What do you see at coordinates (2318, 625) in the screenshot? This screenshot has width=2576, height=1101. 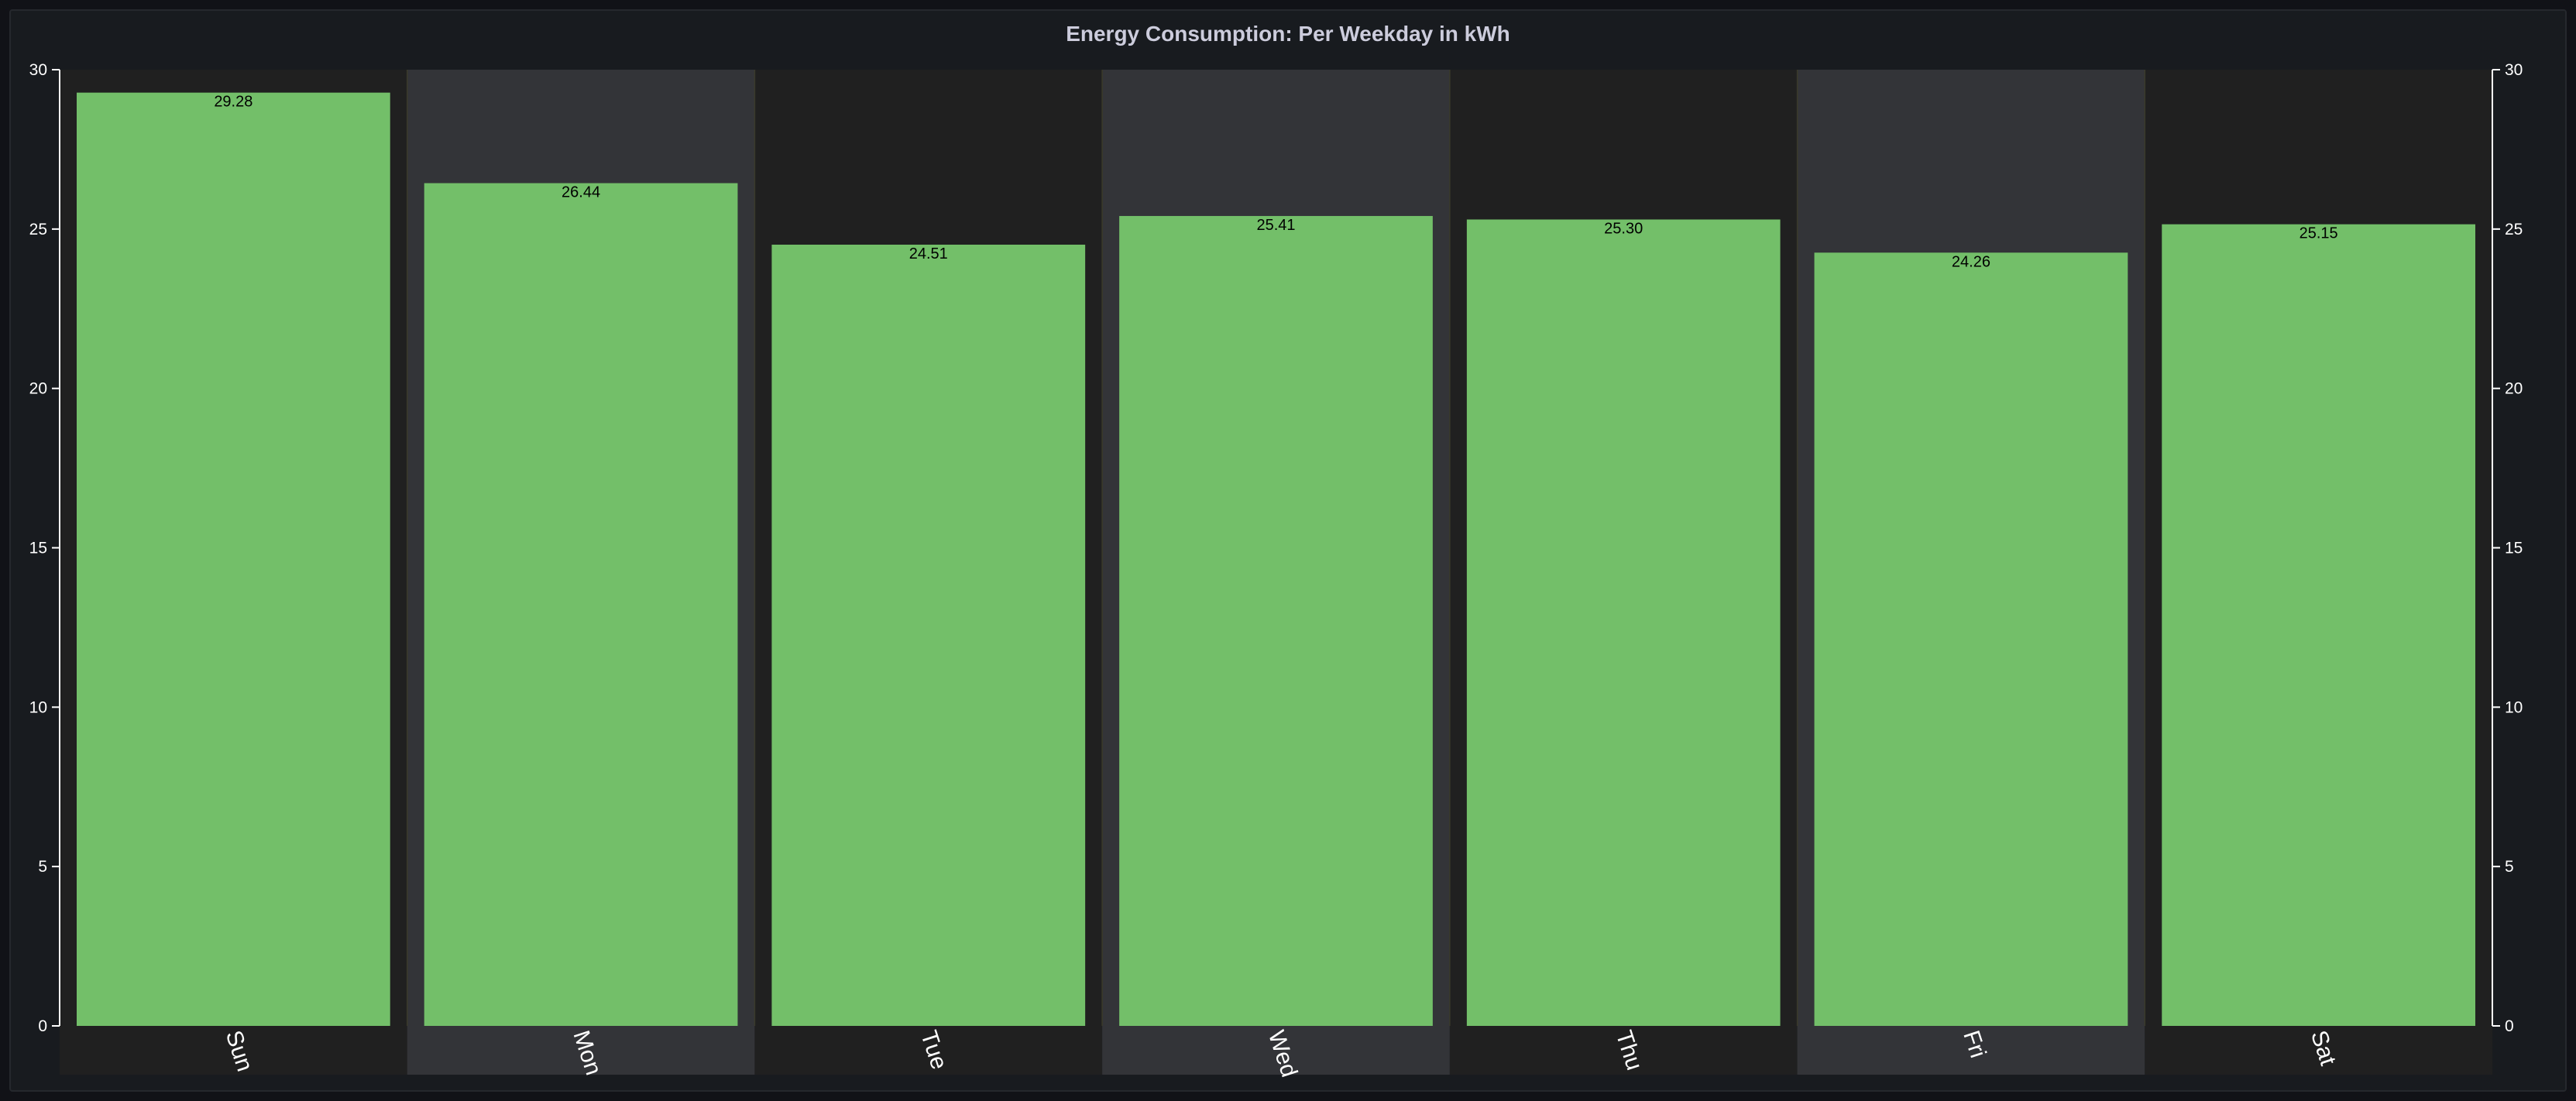 I see `bar-sat` at bounding box center [2318, 625].